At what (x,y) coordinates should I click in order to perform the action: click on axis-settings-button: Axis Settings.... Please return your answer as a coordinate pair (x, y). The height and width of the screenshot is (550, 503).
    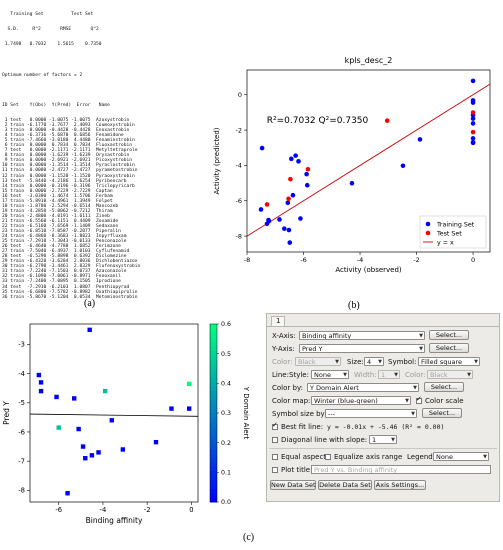
    Looking at the image, I should click on (400, 485).